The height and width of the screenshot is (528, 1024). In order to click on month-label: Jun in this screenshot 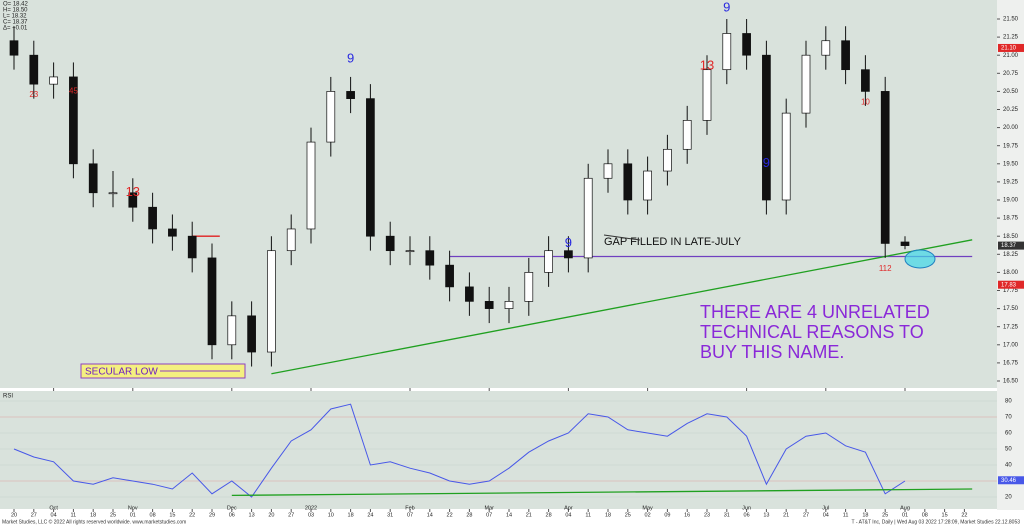, I will do `click(746, 508)`.